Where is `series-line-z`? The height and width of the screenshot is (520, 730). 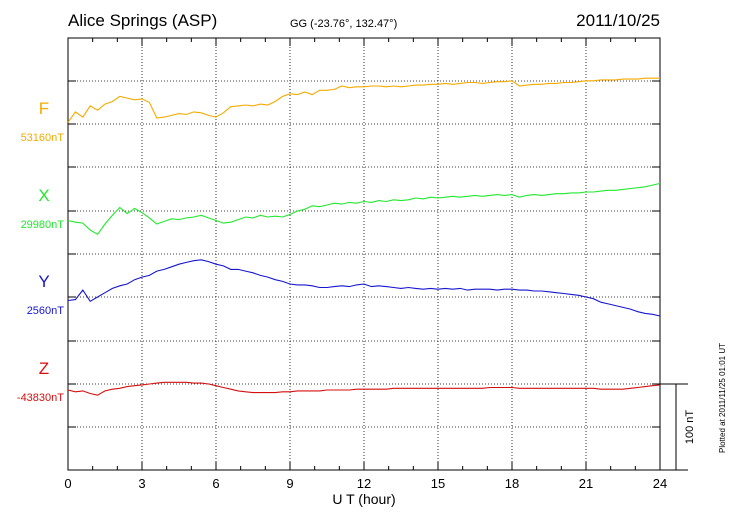
series-line-z is located at coordinates (364, 388).